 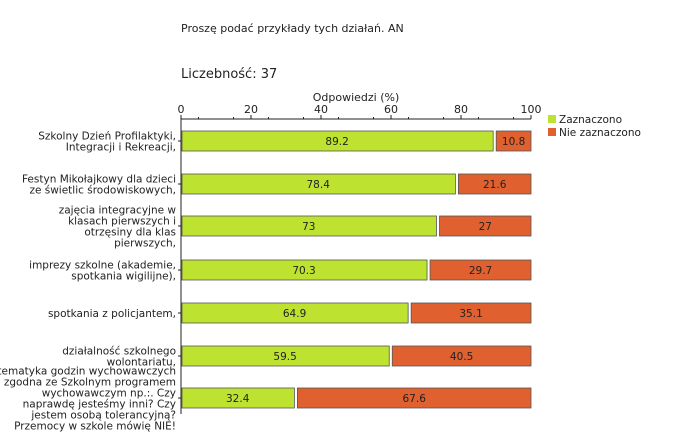 I want to click on legend-item-selected-label: Zaznaczono, so click(x=590, y=120).